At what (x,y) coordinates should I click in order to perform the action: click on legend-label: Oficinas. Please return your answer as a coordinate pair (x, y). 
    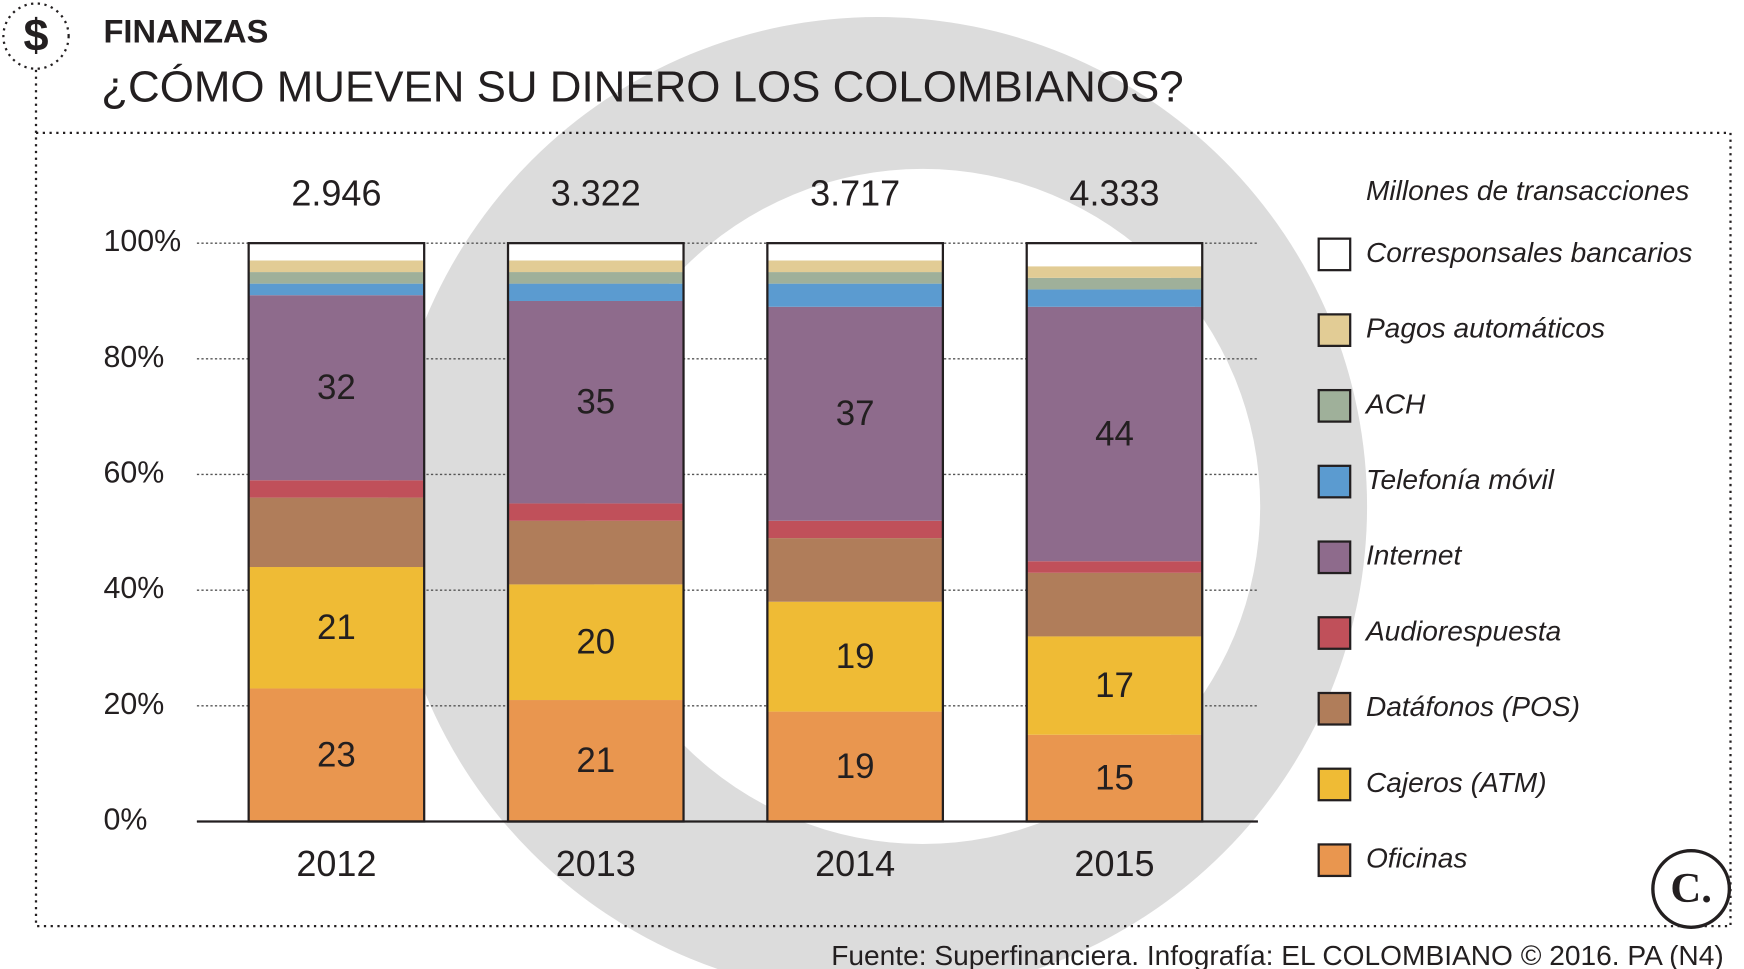
    Looking at the image, I should click on (1417, 858).